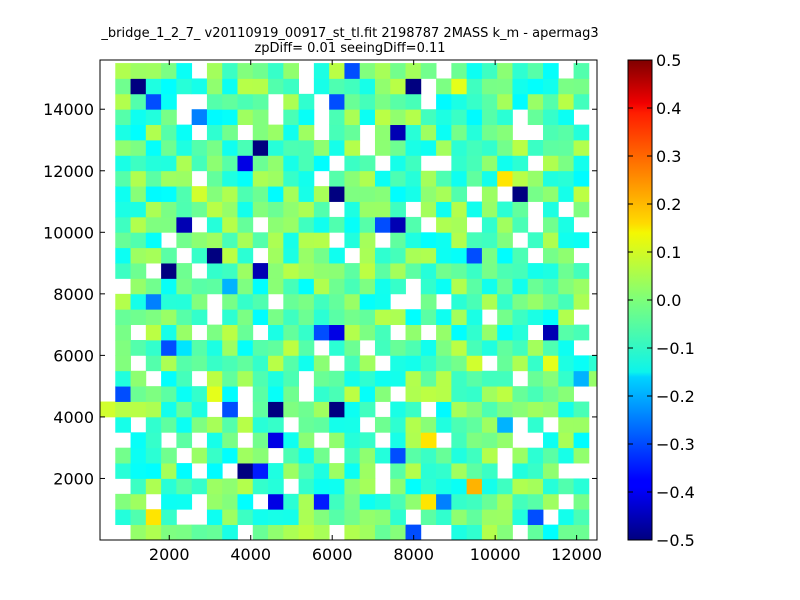 The height and width of the screenshot is (600, 800). I want to click on y-tick-label: 10000, so click(68, 232).